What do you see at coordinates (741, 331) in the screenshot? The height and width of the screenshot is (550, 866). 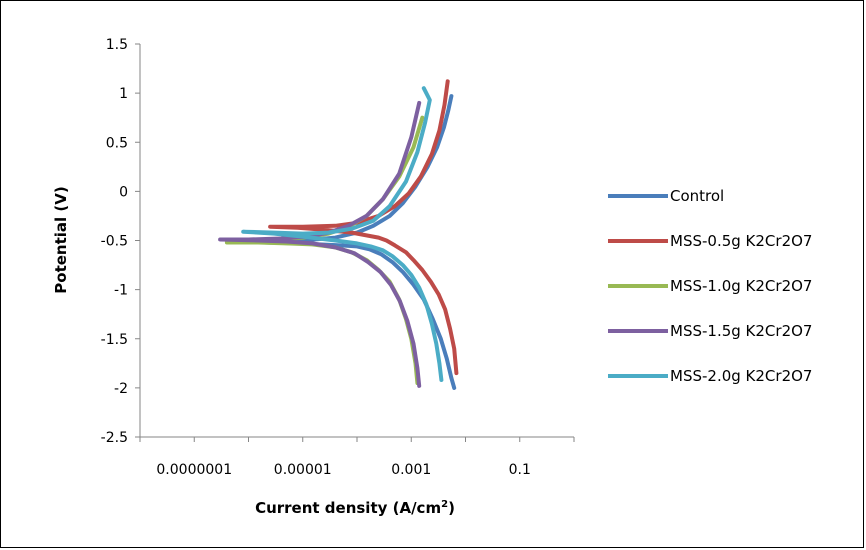 I see `legend-label-3: MSS-1.5g K2Cr2O7` at bounding box center [741, 331].